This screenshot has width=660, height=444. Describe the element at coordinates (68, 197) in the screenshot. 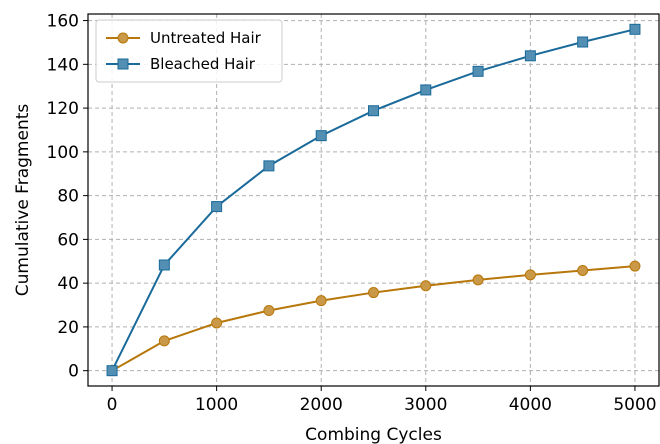

I see `y-tick-label: 80` at that location.